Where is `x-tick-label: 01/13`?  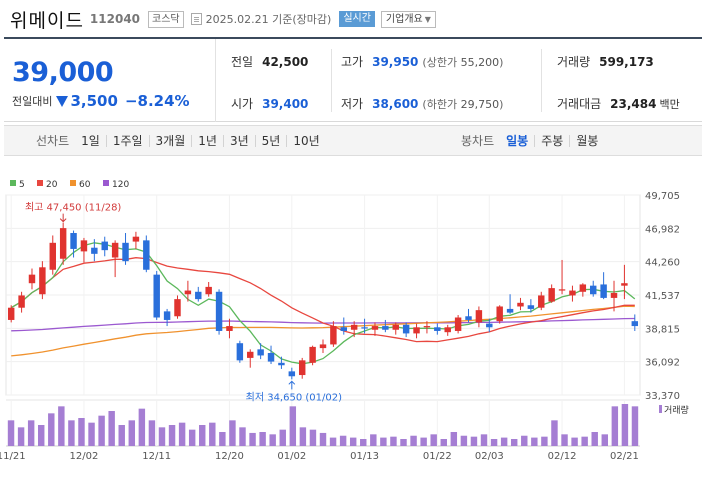
x-tick-label: 01/13 is located at coordinates (364, 456).